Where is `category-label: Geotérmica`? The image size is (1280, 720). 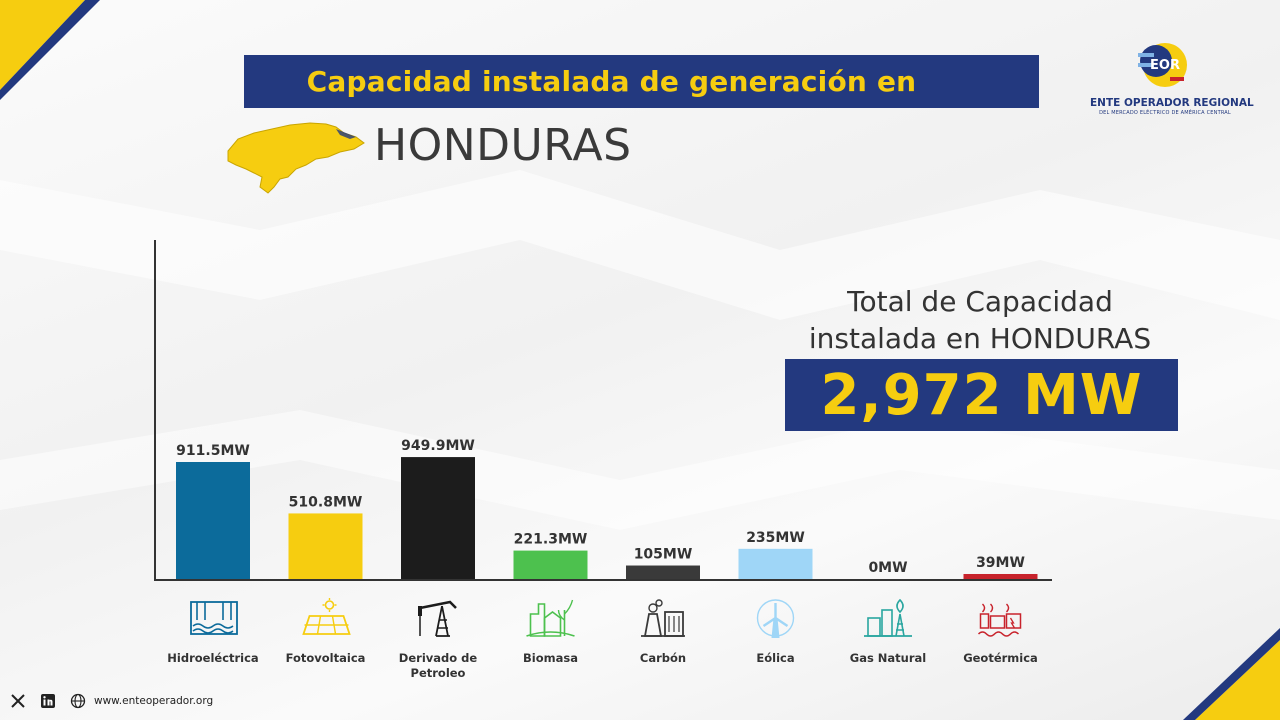 category-label: Geotérmica is located at coordinates (1000, 658).